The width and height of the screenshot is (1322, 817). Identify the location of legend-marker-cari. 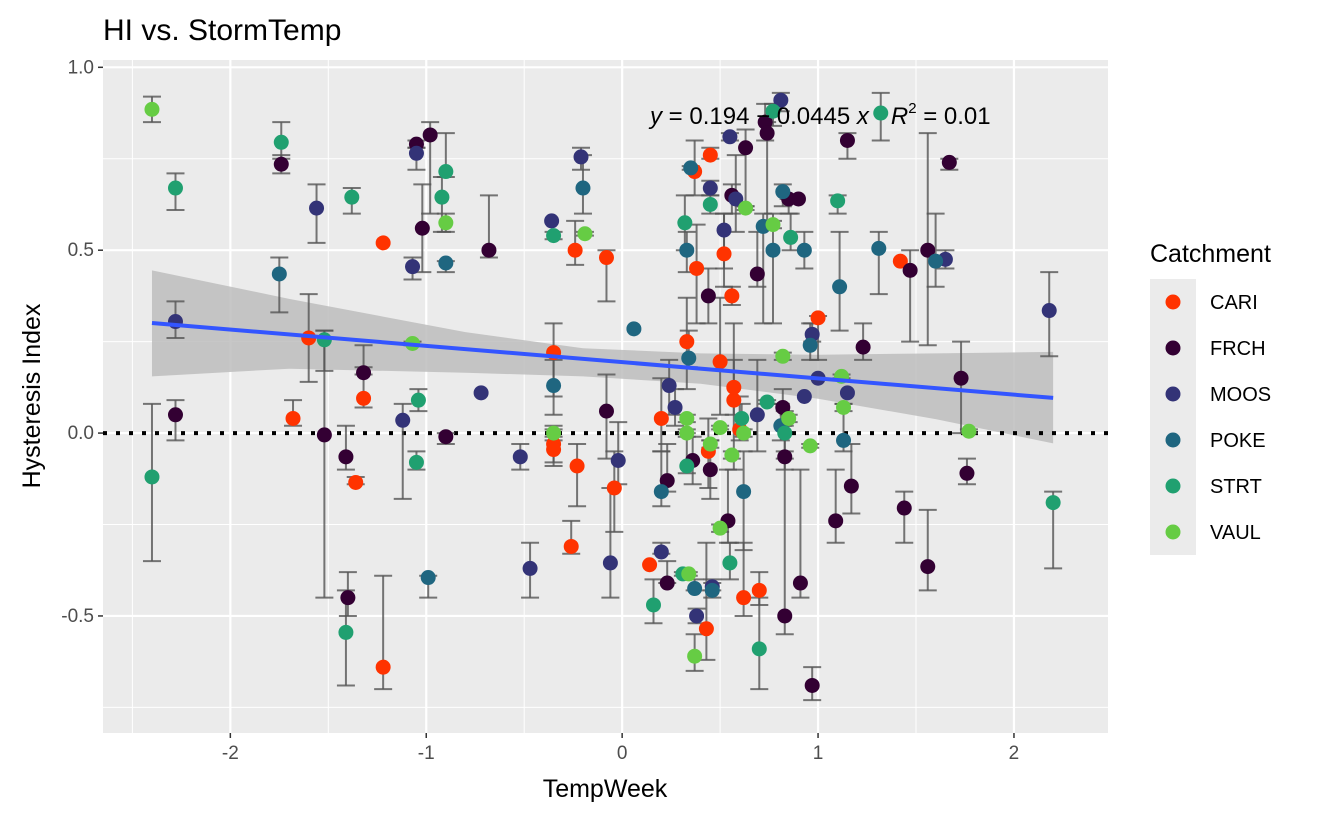
(1173, 302).